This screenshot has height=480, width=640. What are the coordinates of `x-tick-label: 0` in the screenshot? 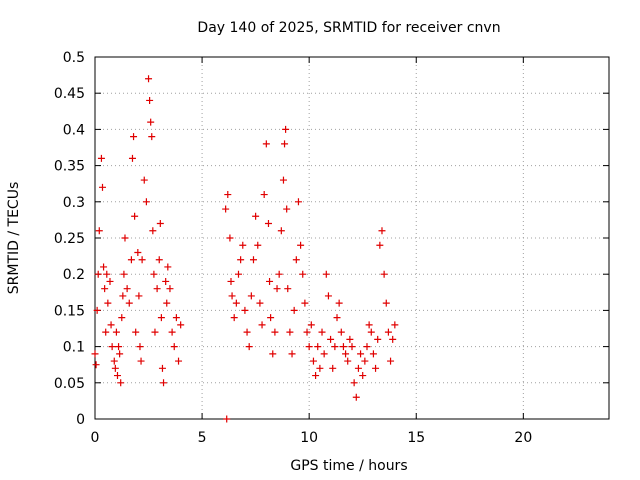 It's located at (95, 438).